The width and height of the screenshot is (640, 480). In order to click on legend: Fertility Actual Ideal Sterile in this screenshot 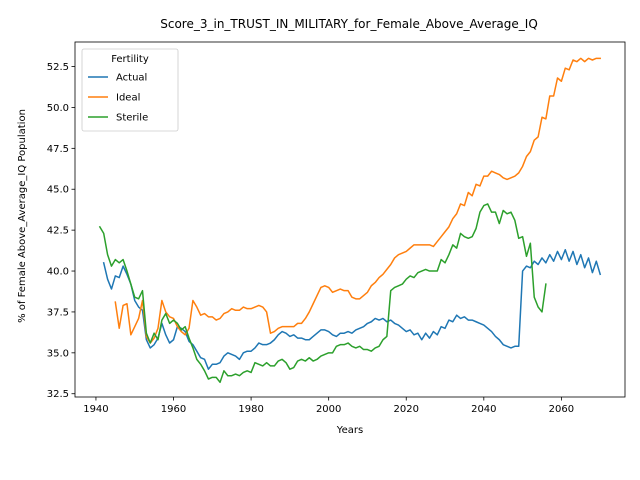, I will do `click(130, 90)`.